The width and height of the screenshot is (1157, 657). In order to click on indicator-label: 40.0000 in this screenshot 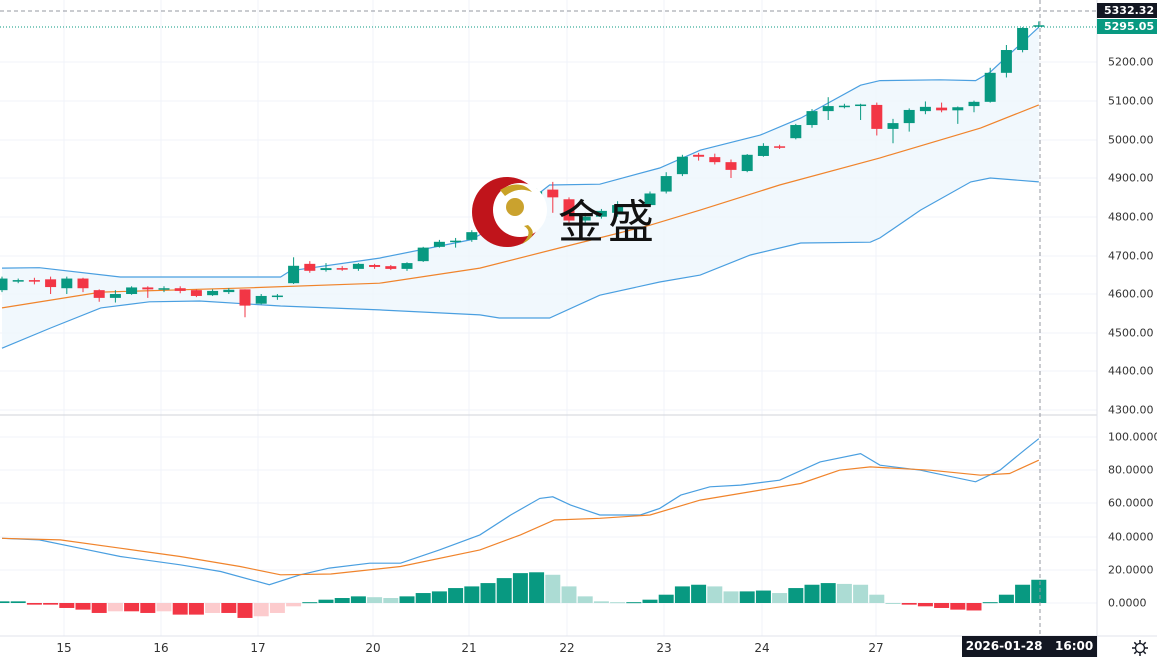, I will do `click(1131, 537)`.